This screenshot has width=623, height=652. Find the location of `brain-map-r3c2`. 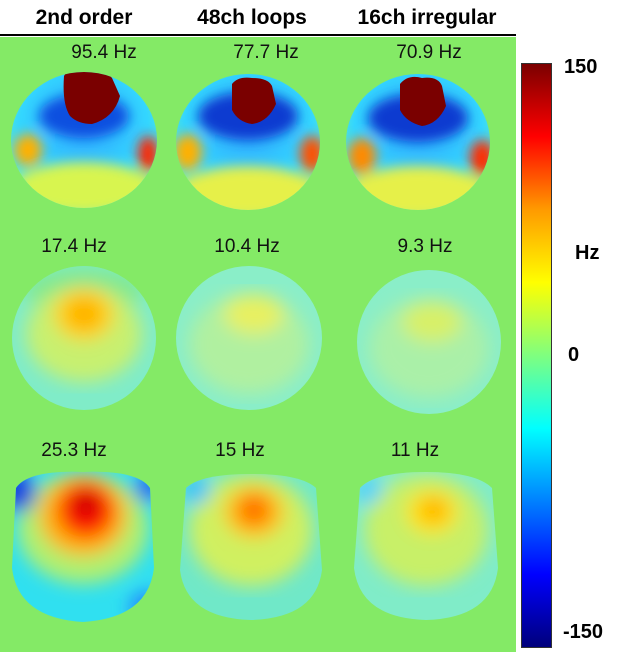

brain-map-r3c2 is located at coordinates (251, 547).